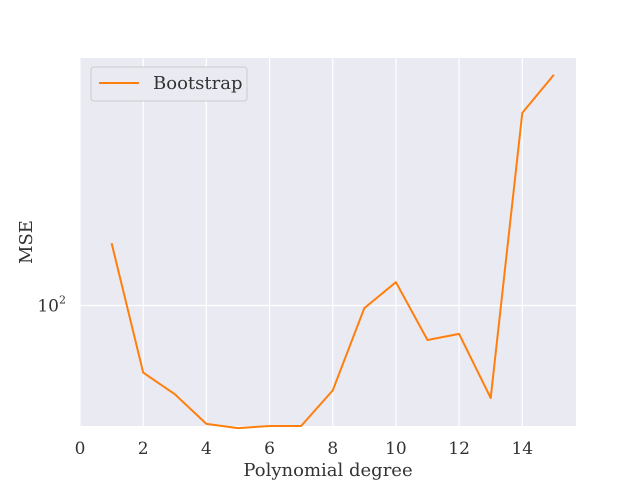 This screenshot has width=640, height=480. Describe the element at coordinates (80, 449) in the screenshot. I see `x-tick-label: 0` at that location.